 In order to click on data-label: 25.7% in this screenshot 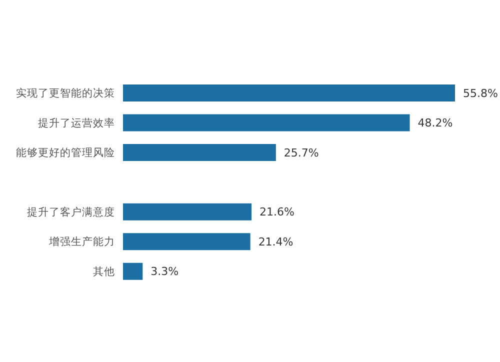, I will do `click(301, 153)`.